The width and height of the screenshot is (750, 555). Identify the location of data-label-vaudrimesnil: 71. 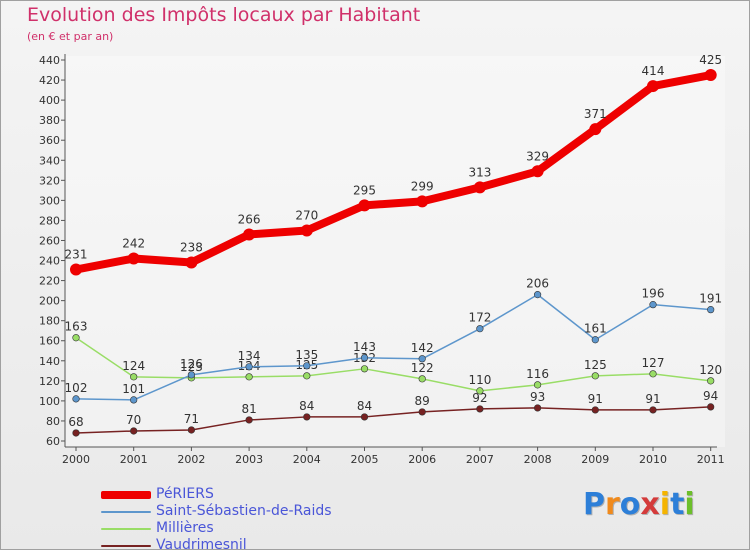
(191, 419).